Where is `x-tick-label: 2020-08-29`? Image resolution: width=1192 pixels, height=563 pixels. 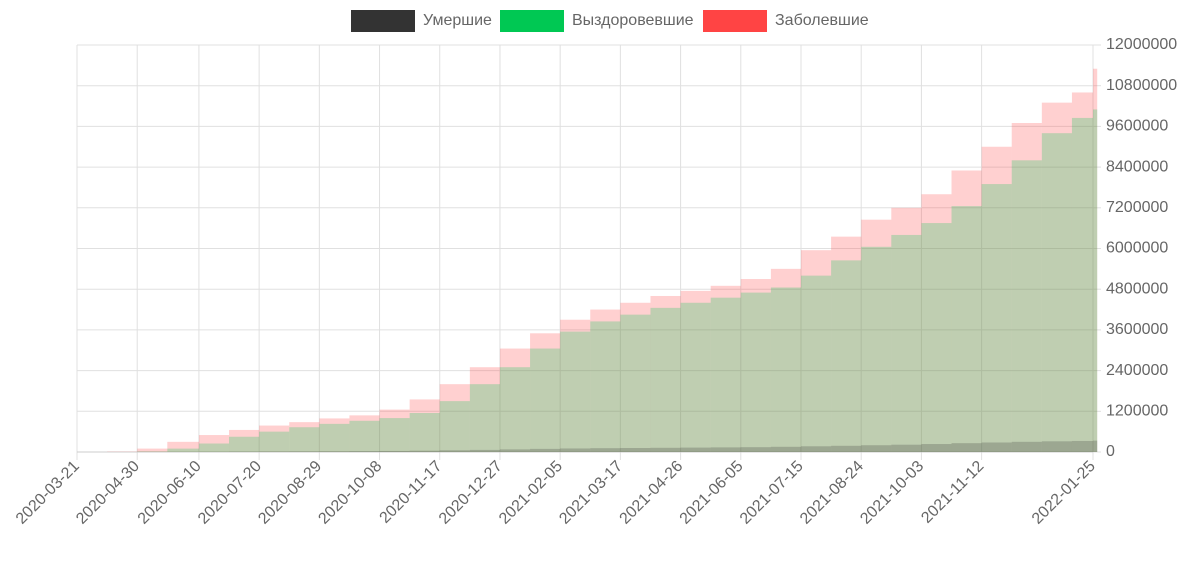 x-tick-label: 2020-08-29 is located at coordinates (290, 493).